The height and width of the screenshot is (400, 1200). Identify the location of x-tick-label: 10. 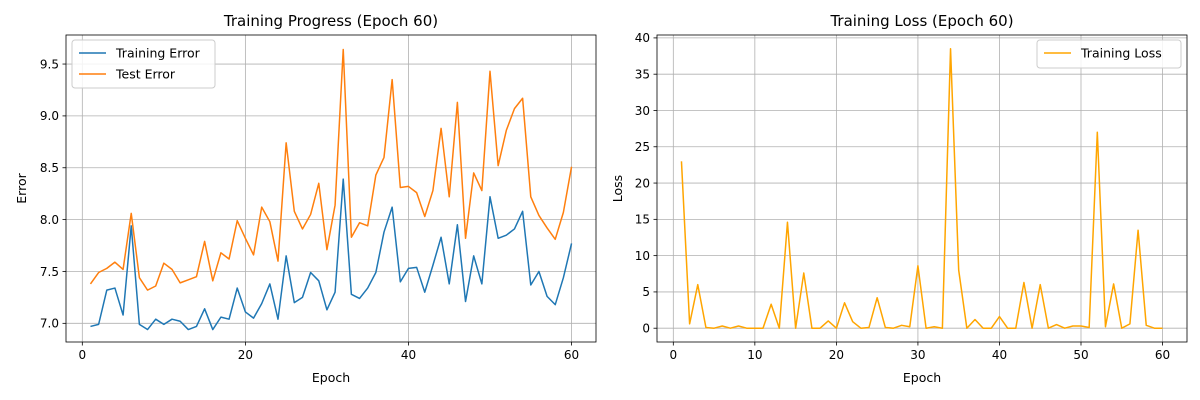
(754, 355).